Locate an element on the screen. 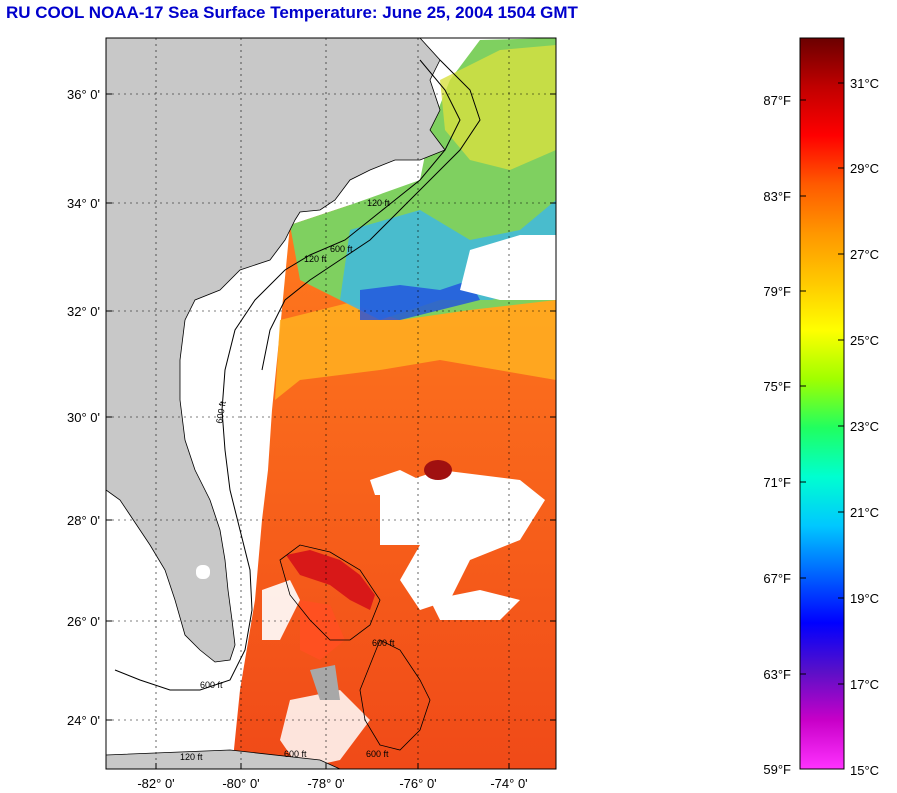 The image size is (897, 793). celsius-label: 19°C is located at coordinates (864, 598).